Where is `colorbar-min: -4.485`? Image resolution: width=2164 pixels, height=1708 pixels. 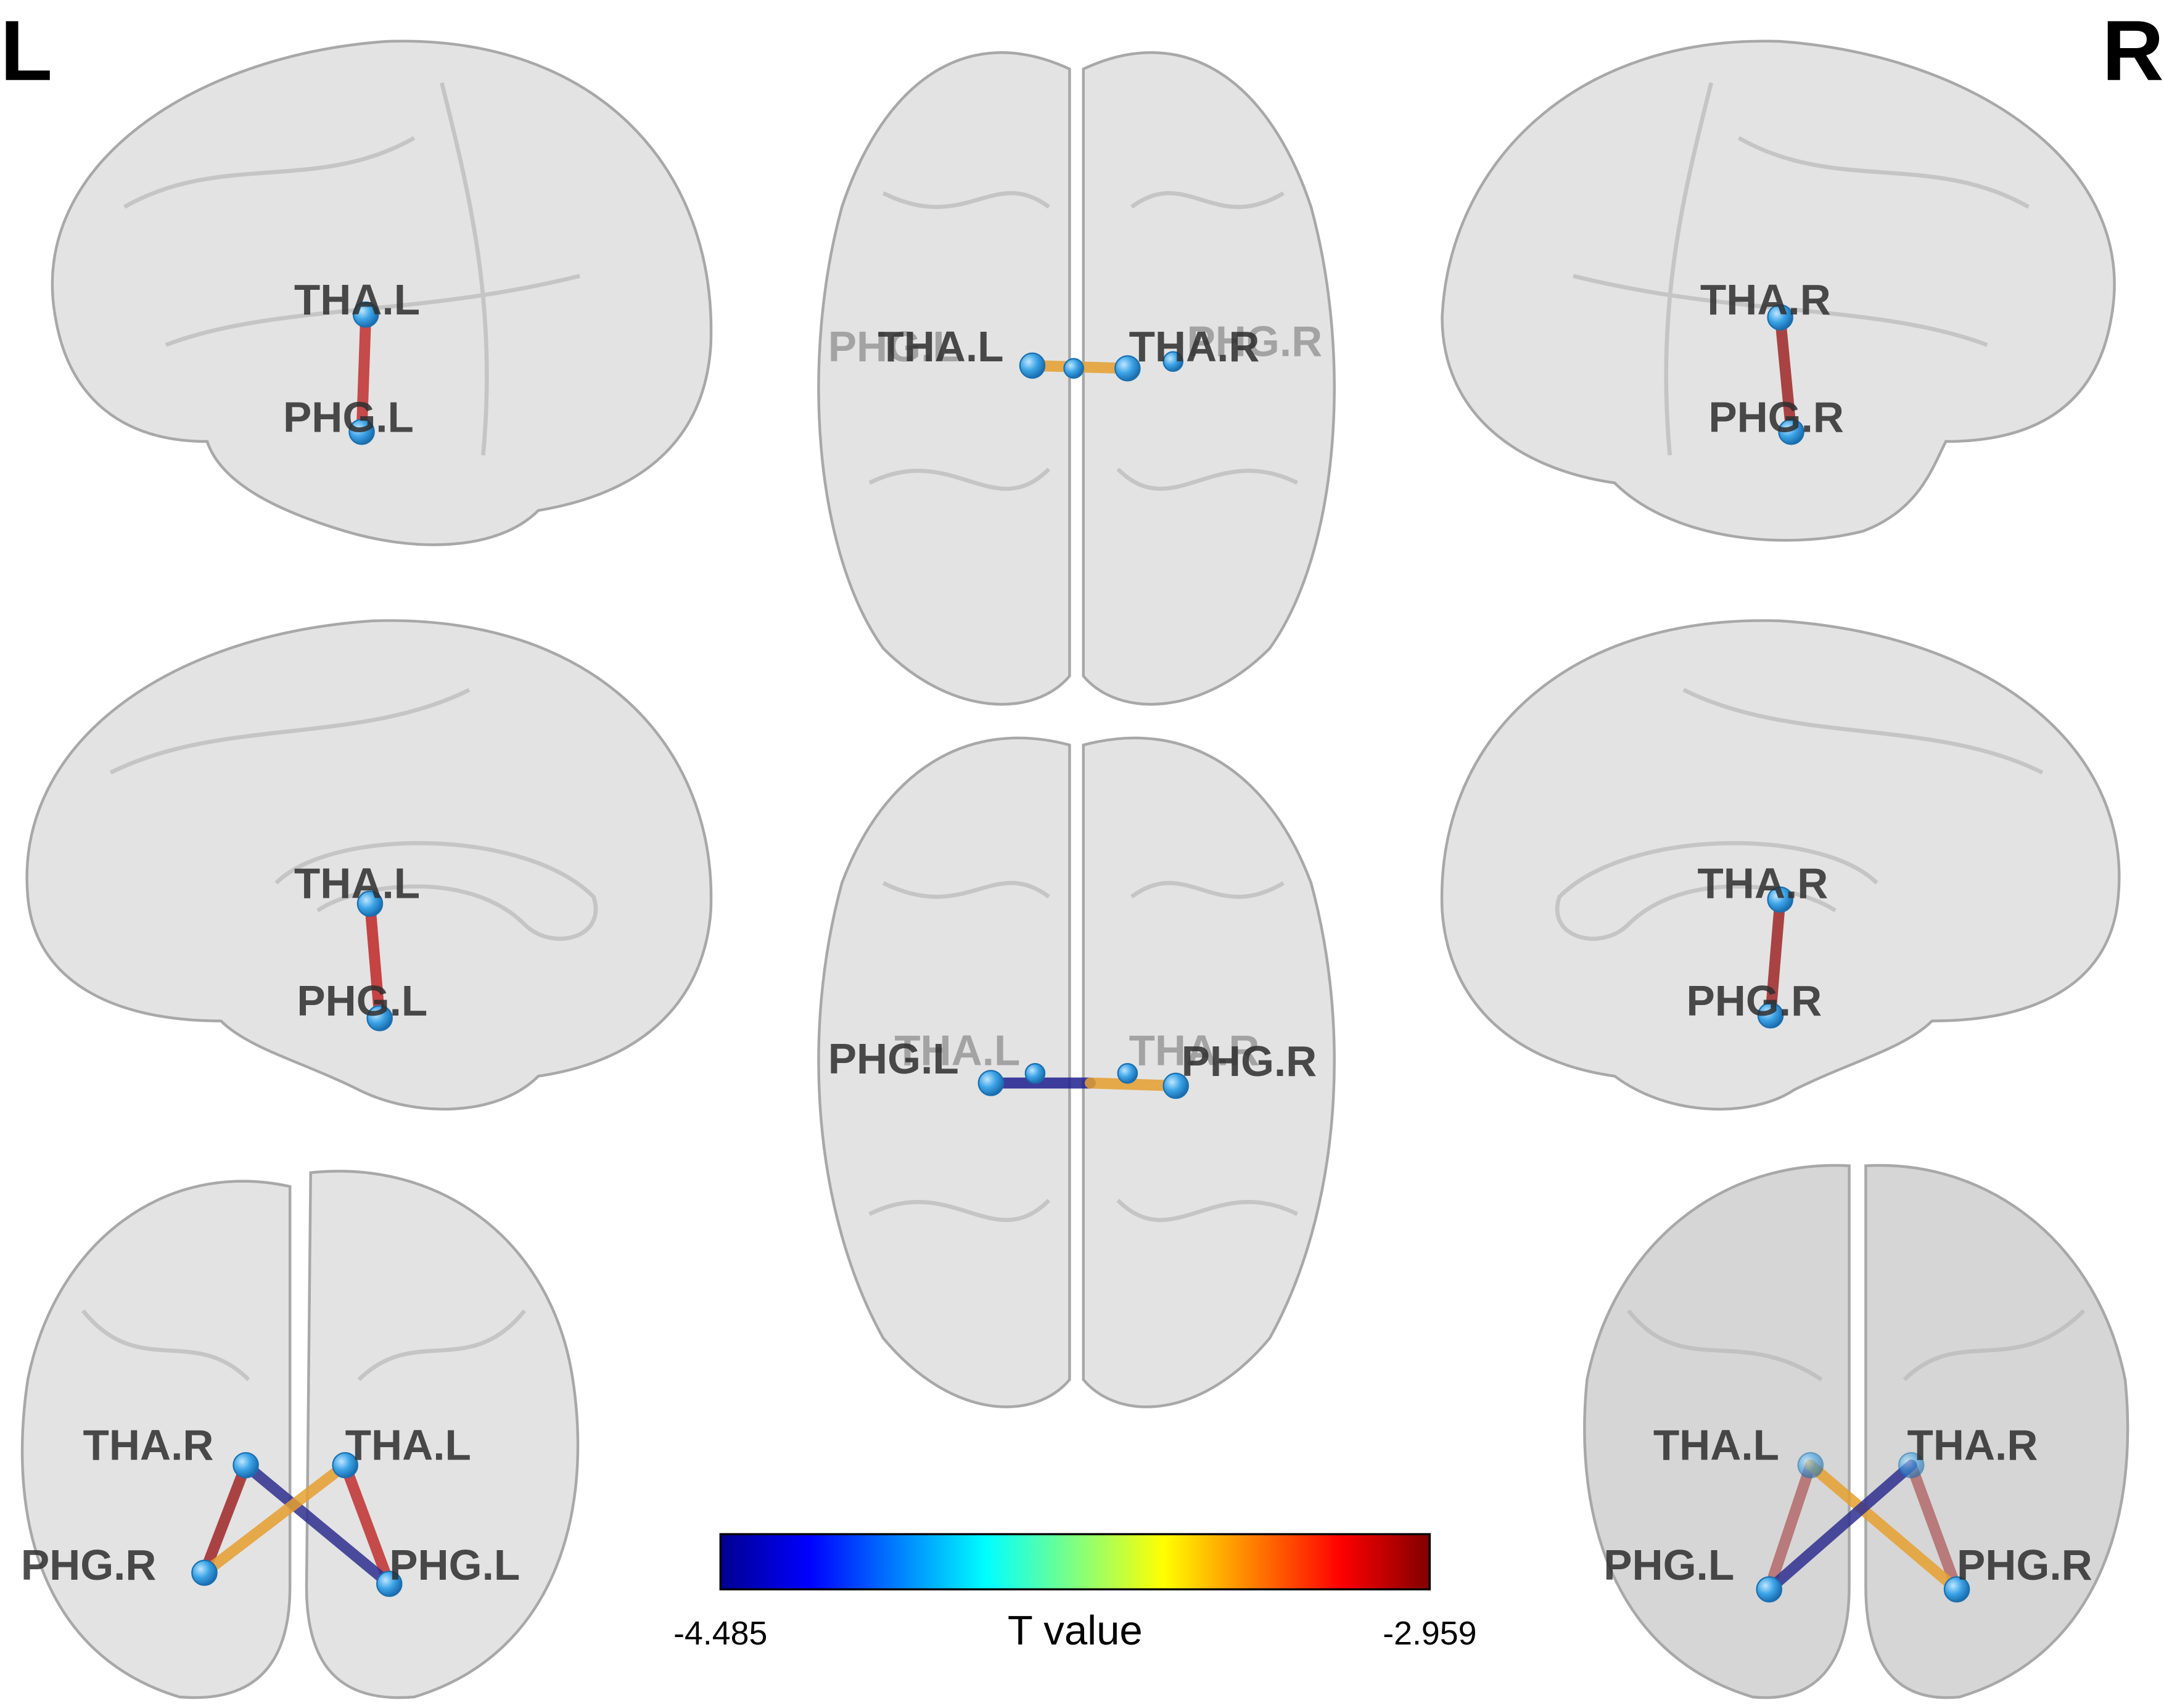
colorbar-min: -4.485 is located at coordinates (720, 1633).